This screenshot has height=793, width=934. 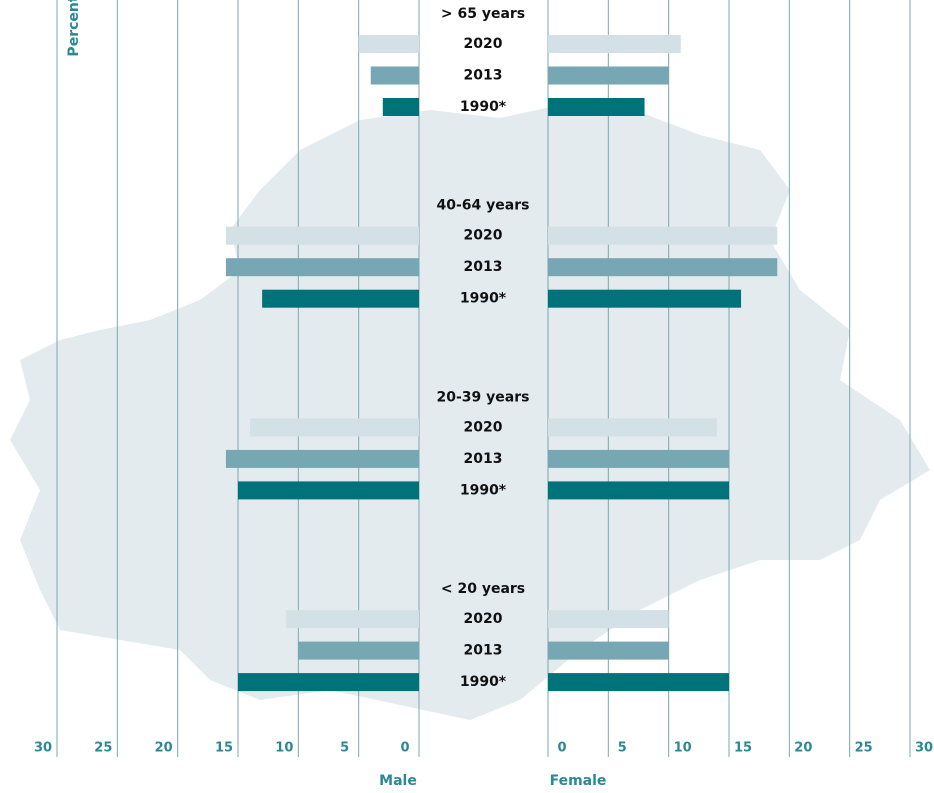 I want to click on group-label: > 65 years, so click(x=483, y=14).